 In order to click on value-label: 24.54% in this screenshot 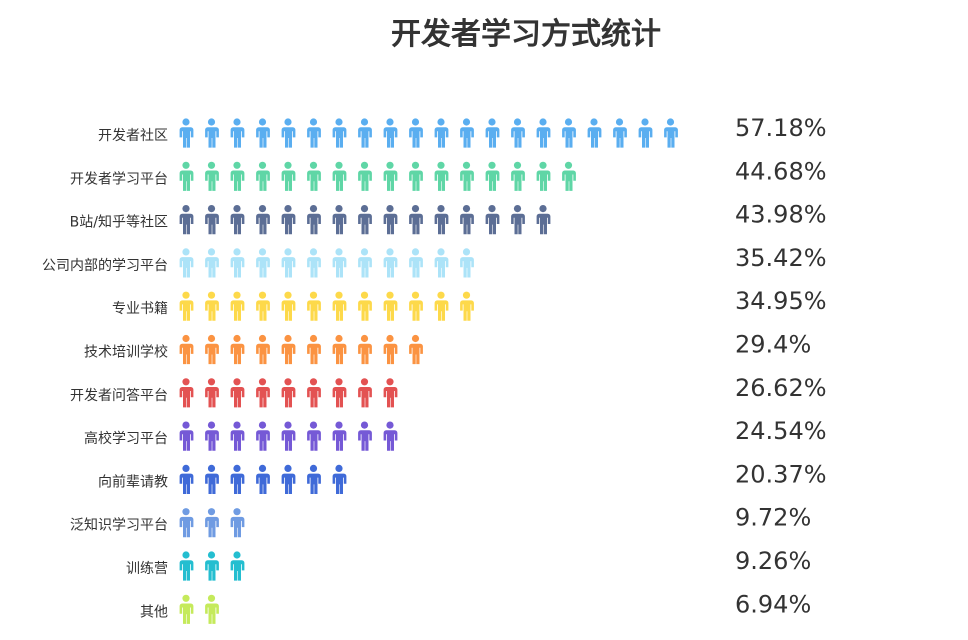, I will do `click(781, 431)`.